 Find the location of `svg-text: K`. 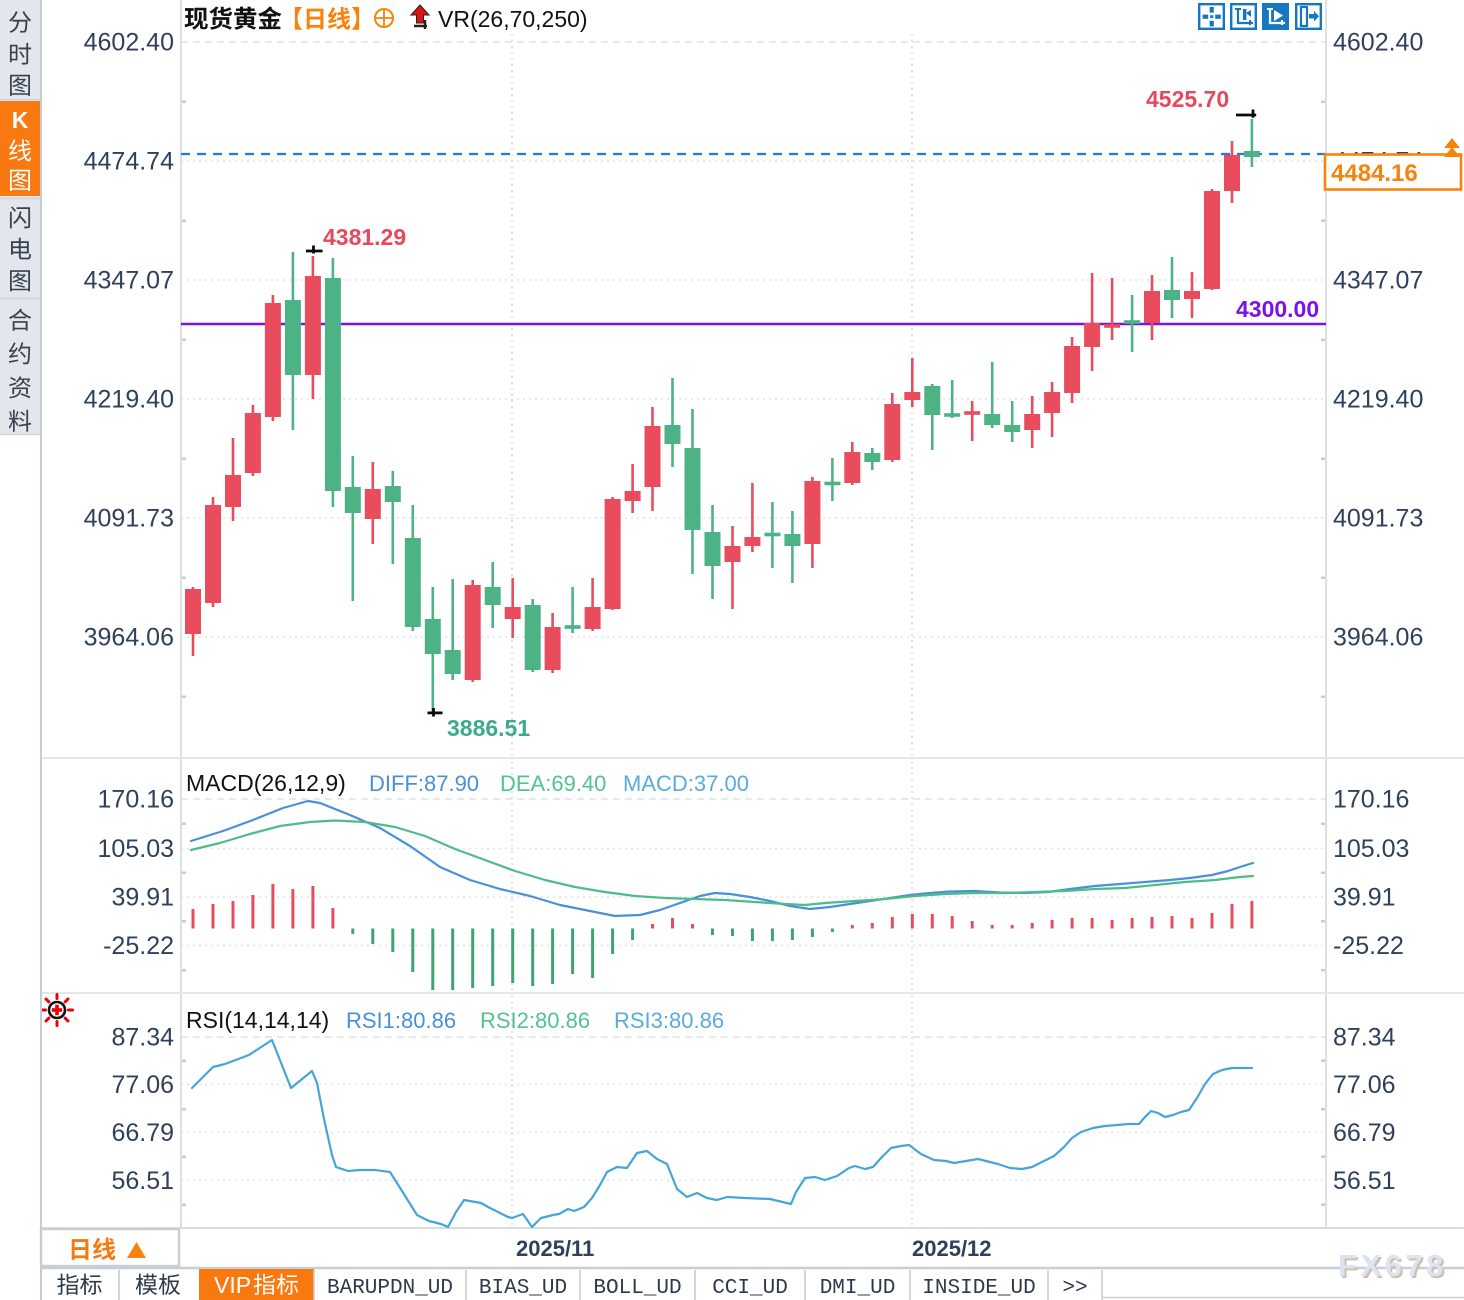

svg-text: K is located at coordinates (20, 120).